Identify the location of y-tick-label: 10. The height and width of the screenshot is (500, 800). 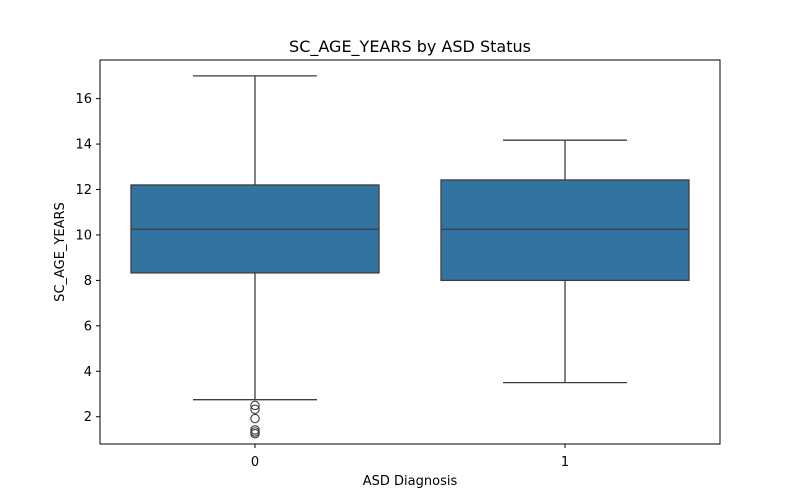
(83, 235).